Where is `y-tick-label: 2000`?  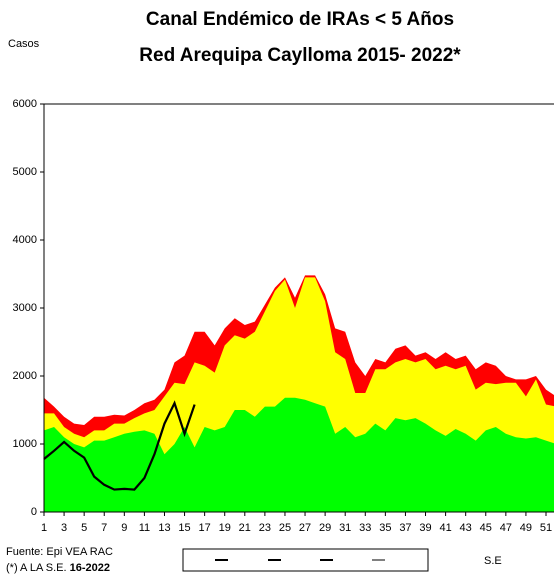 y-tick-label: 2000 is located at coordinates (25, 376).